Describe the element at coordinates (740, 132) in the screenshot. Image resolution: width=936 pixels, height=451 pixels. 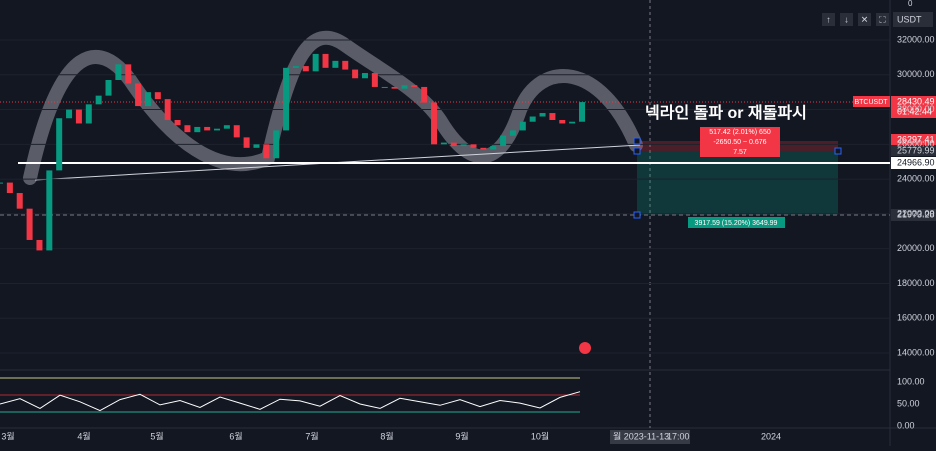
I see `stop-label: 517.42 (2.01%) 650` at that location.